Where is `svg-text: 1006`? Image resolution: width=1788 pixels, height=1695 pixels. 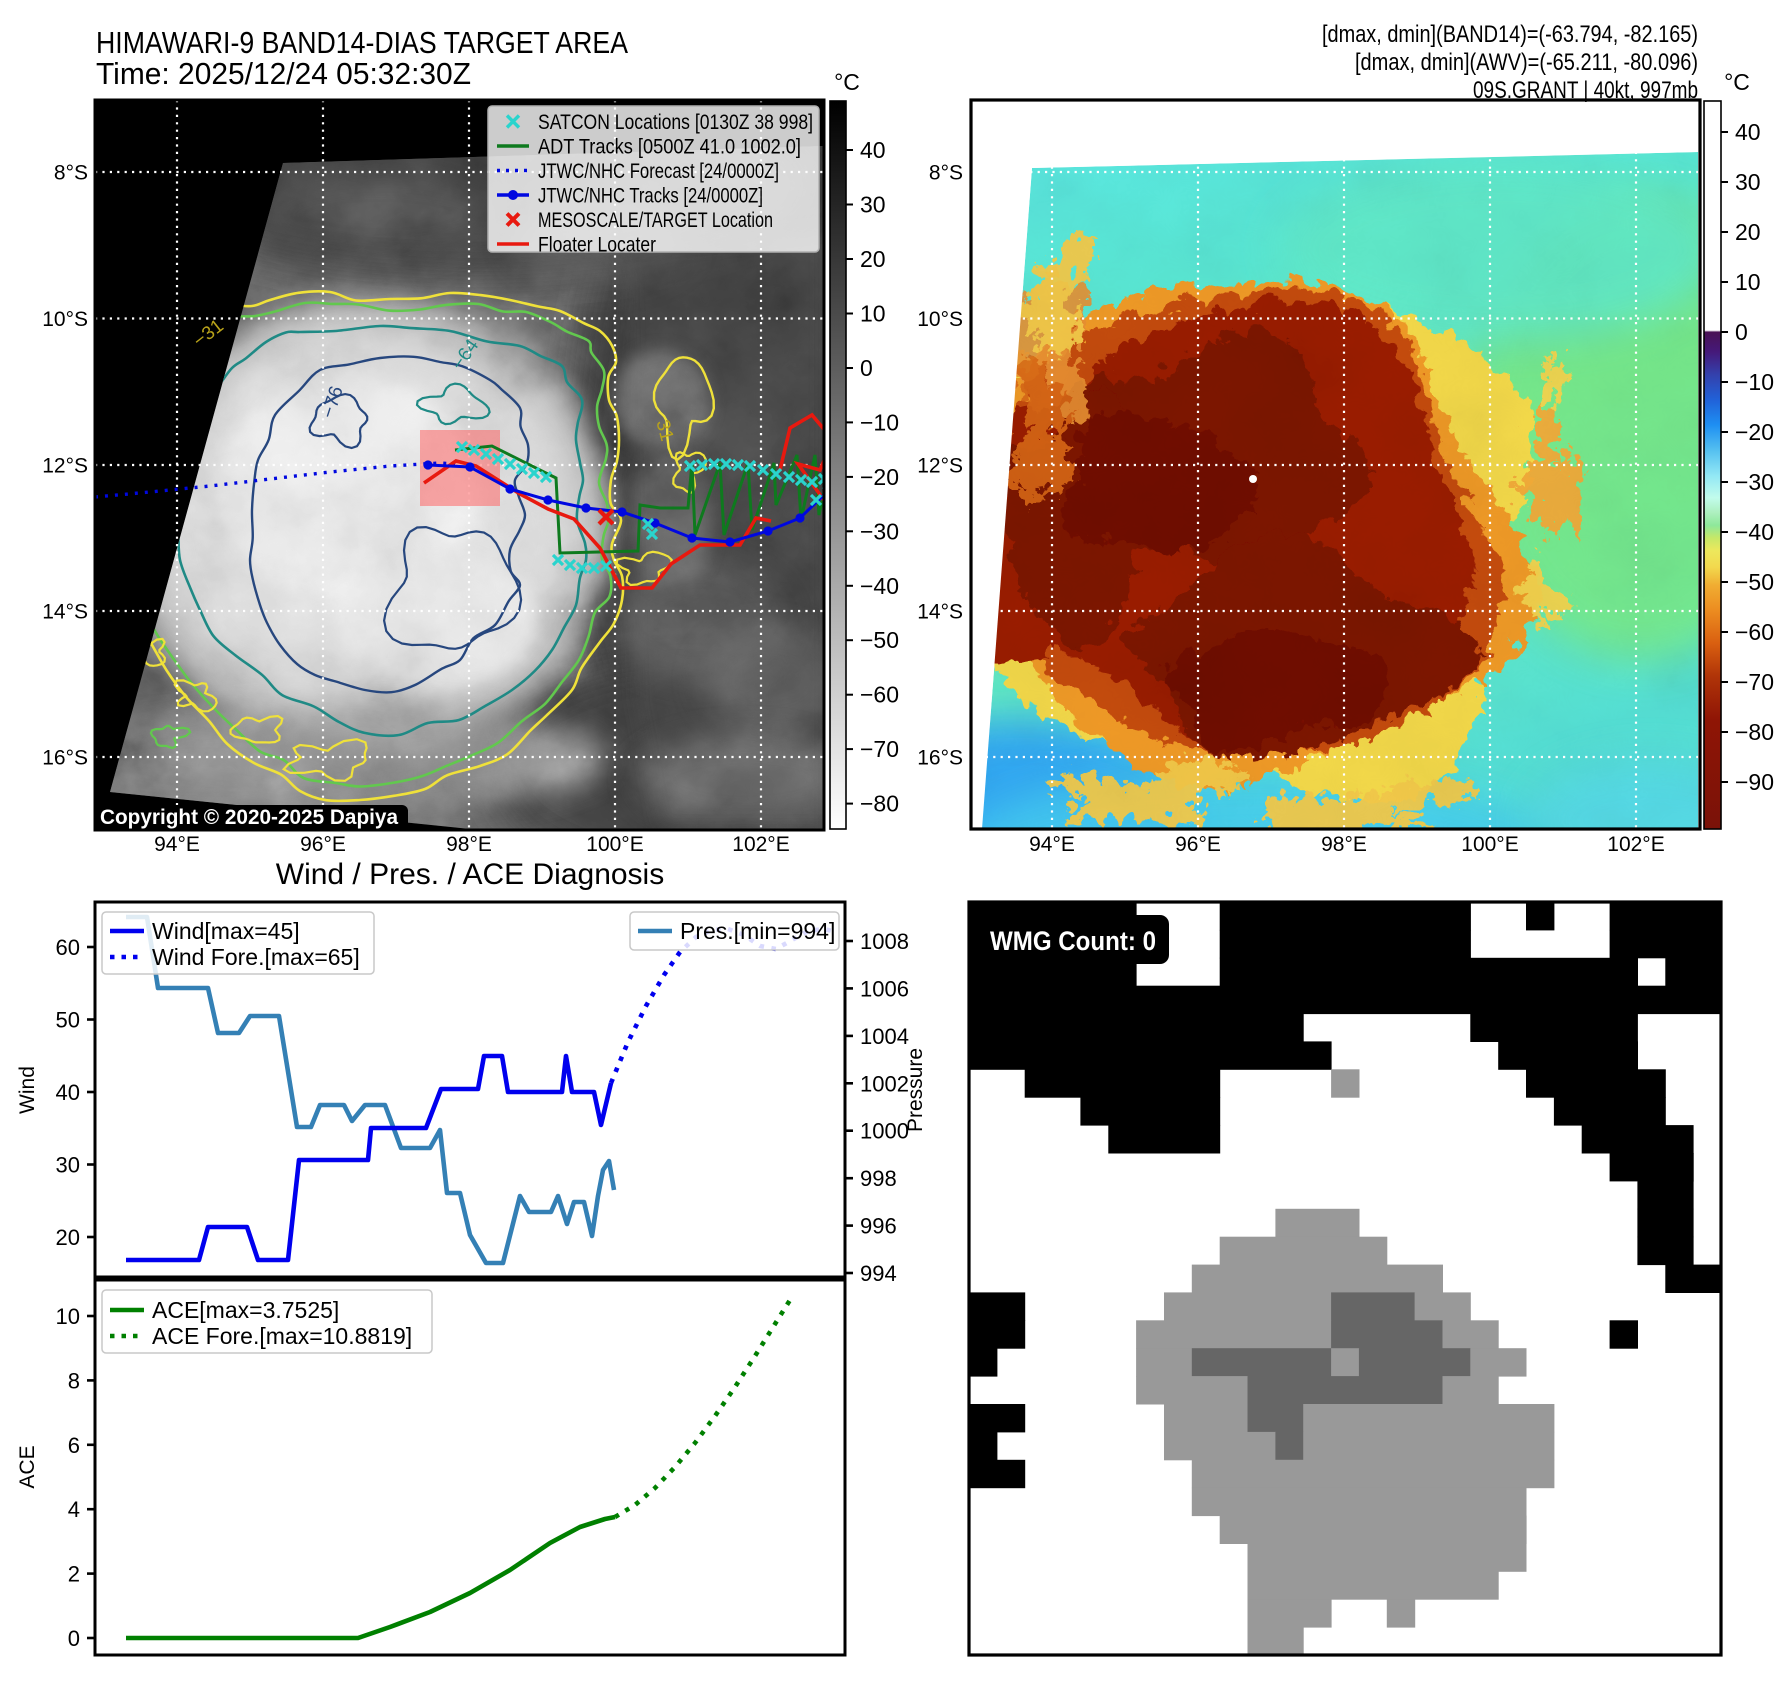 svg-text: 1006 is located at coordinates (884, 988).